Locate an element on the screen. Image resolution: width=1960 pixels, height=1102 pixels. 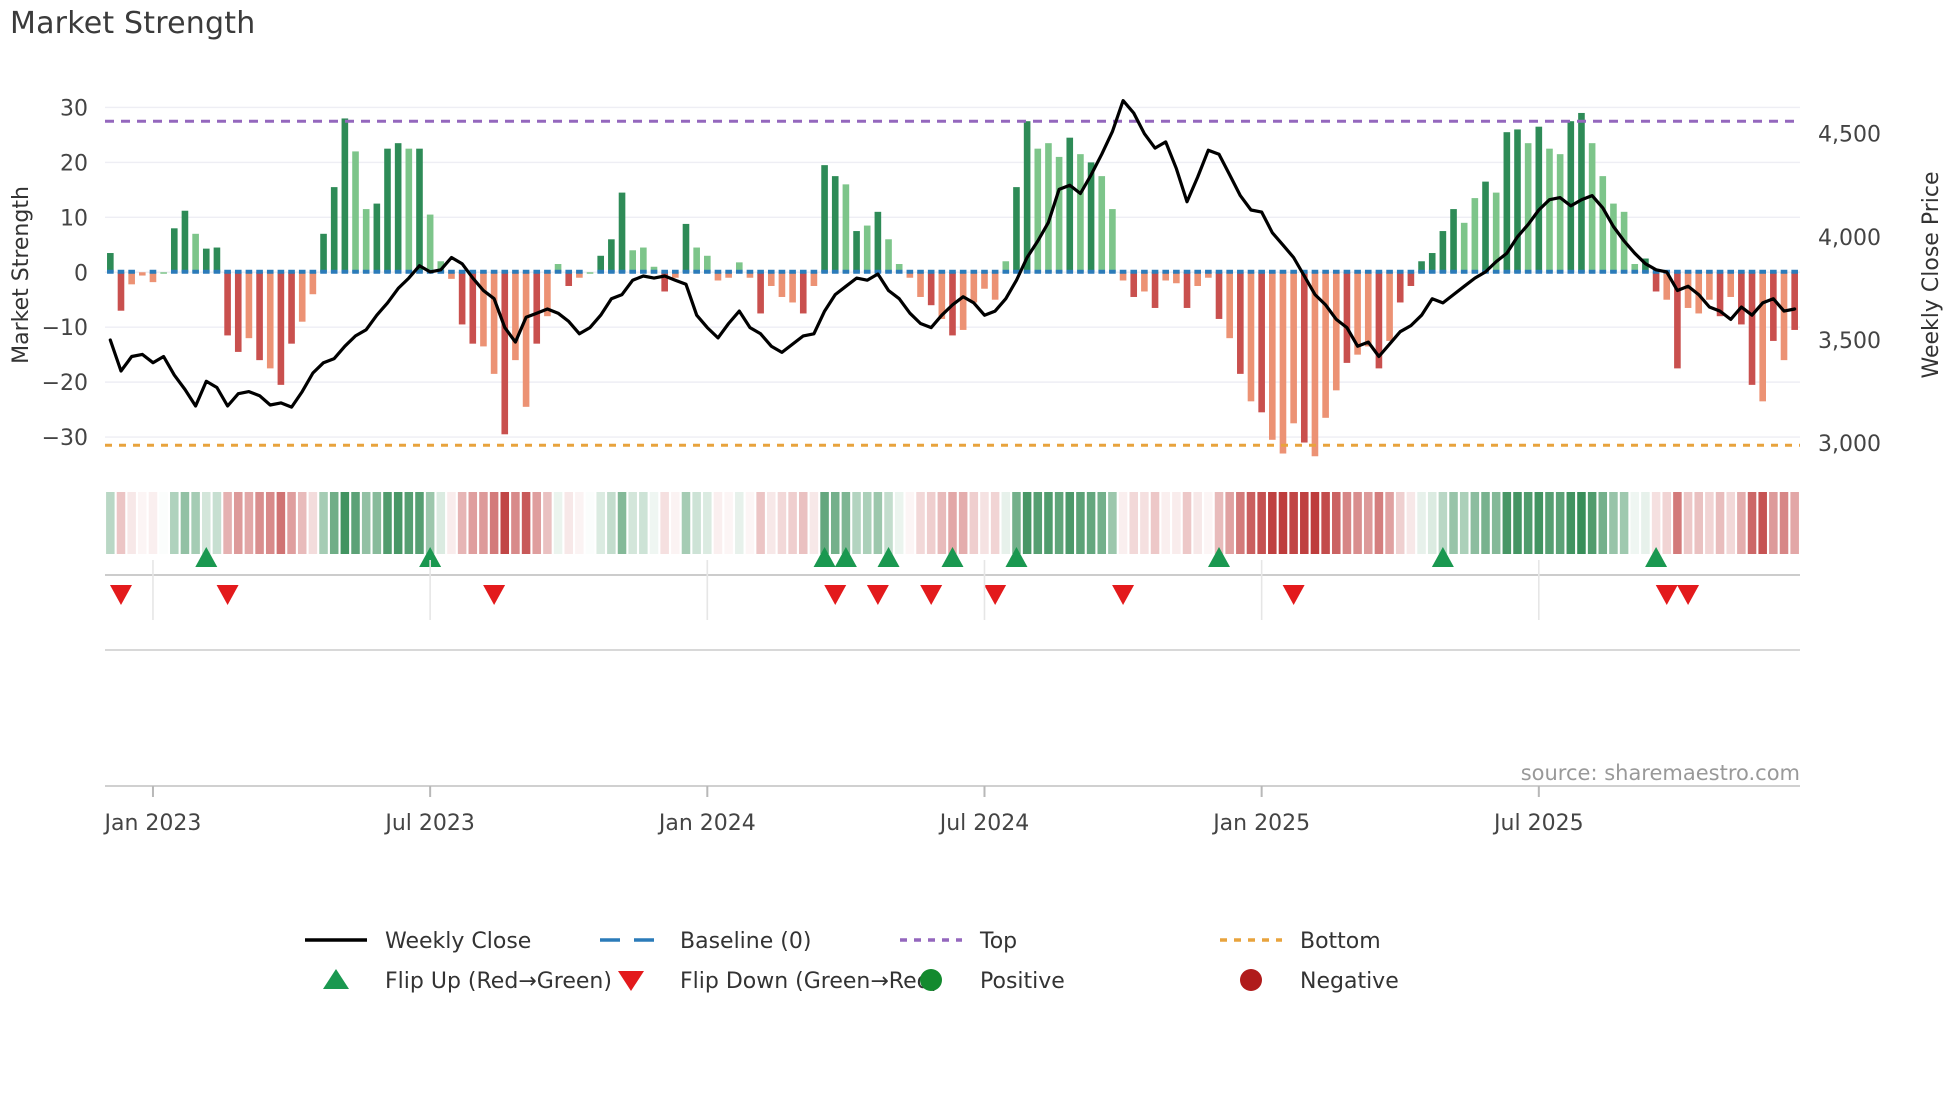
baseline-markers is located at coordinates (952, 271).